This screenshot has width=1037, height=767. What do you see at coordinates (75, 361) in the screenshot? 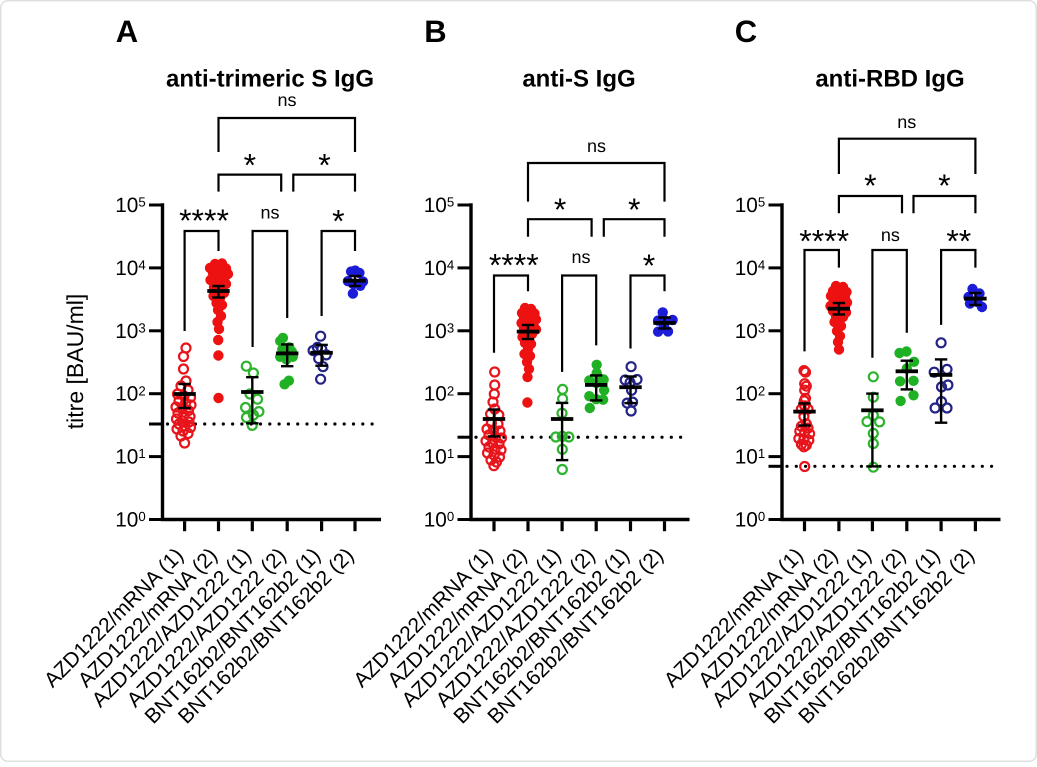
I see `svg-text: titre [BAU/ml]` at bounding box center [75, 361].